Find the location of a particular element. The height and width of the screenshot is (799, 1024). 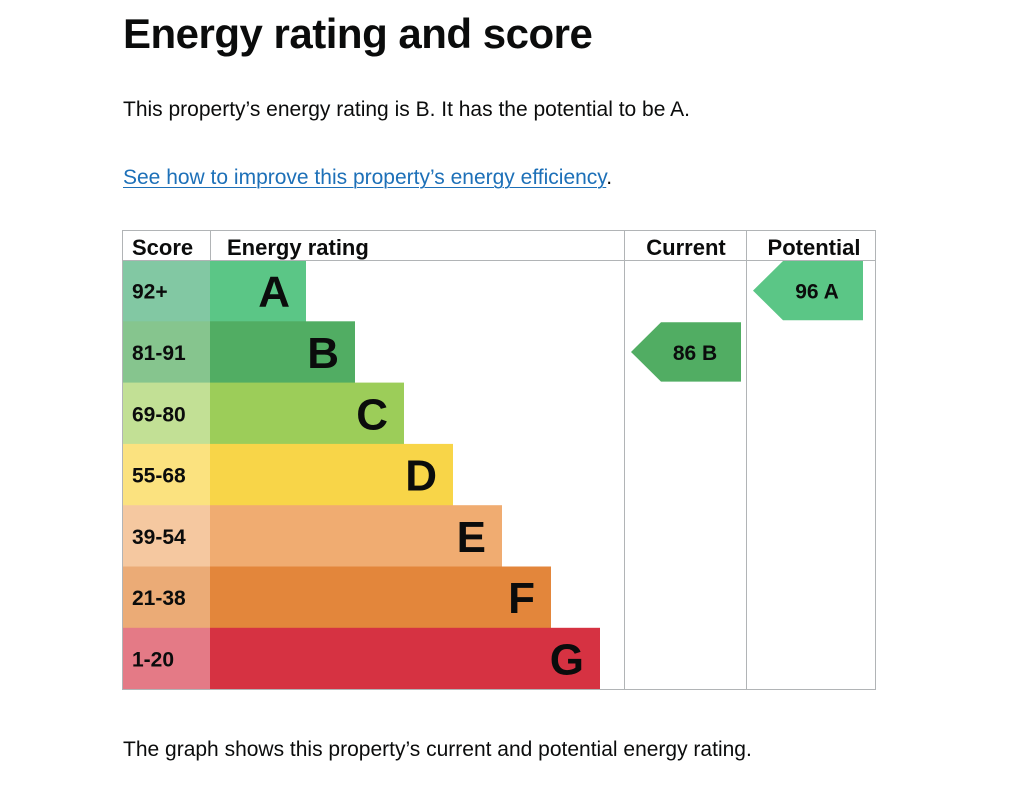

score-label-c: 69-80 is located at coordinates (159, 414).